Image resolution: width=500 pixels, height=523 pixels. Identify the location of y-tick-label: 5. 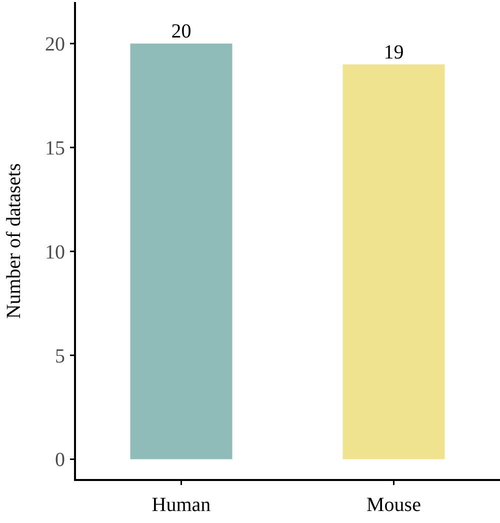
(60, 356).